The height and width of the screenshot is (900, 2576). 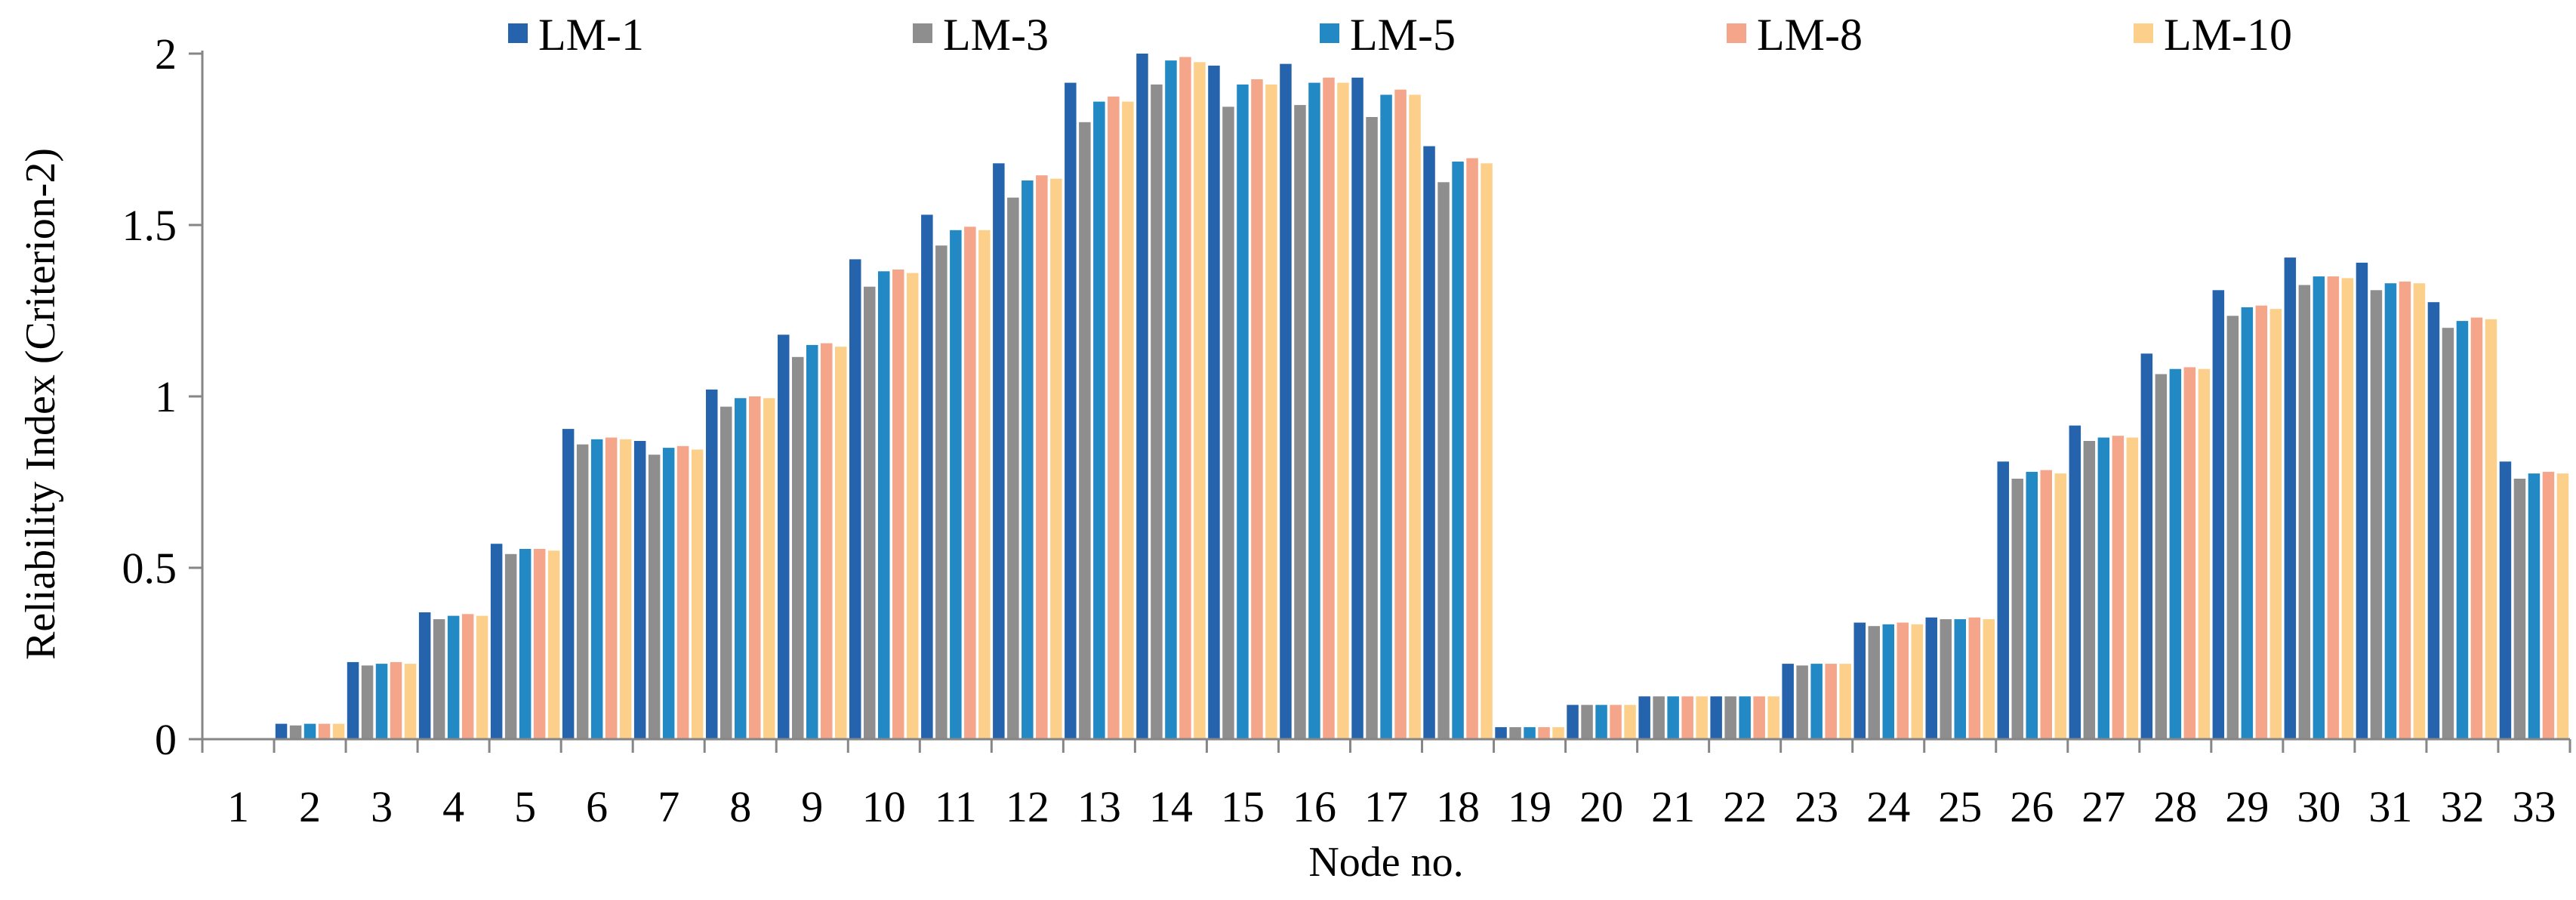 I want to click on x-tick-label: 25, so click(x=1960, y=807).